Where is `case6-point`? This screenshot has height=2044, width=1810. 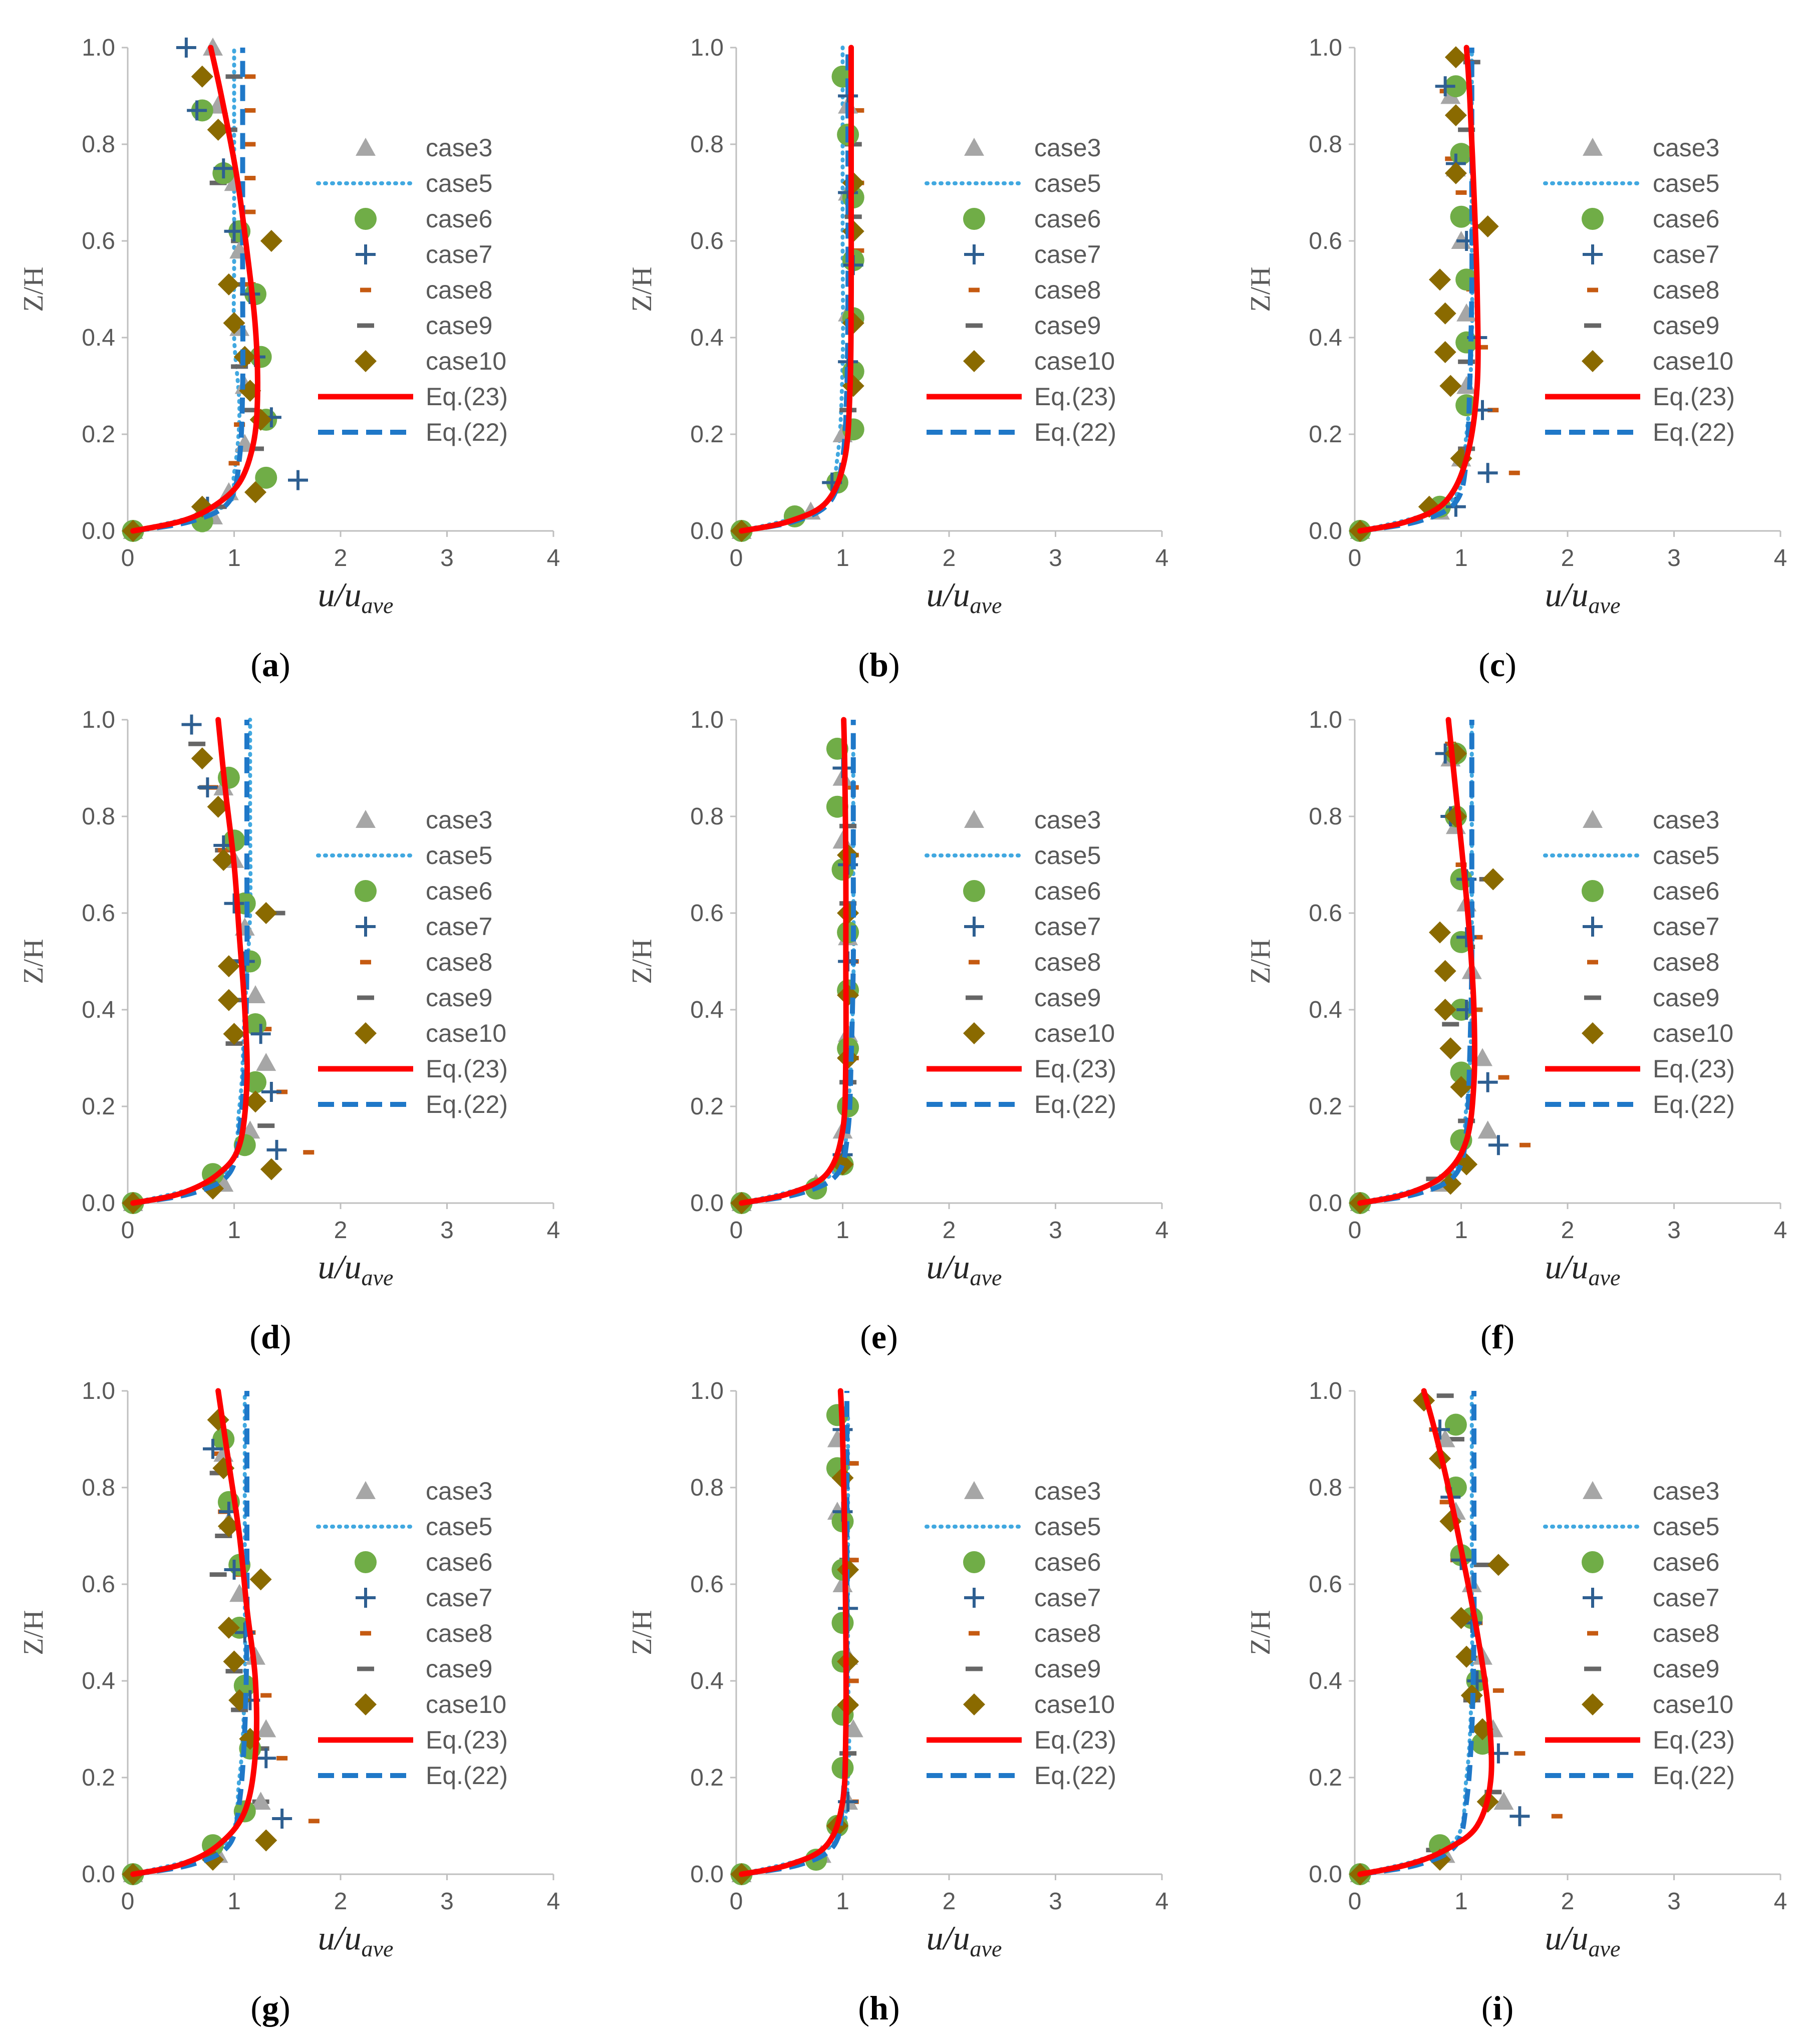
case6-point is located at coordinates (1455, 1424).